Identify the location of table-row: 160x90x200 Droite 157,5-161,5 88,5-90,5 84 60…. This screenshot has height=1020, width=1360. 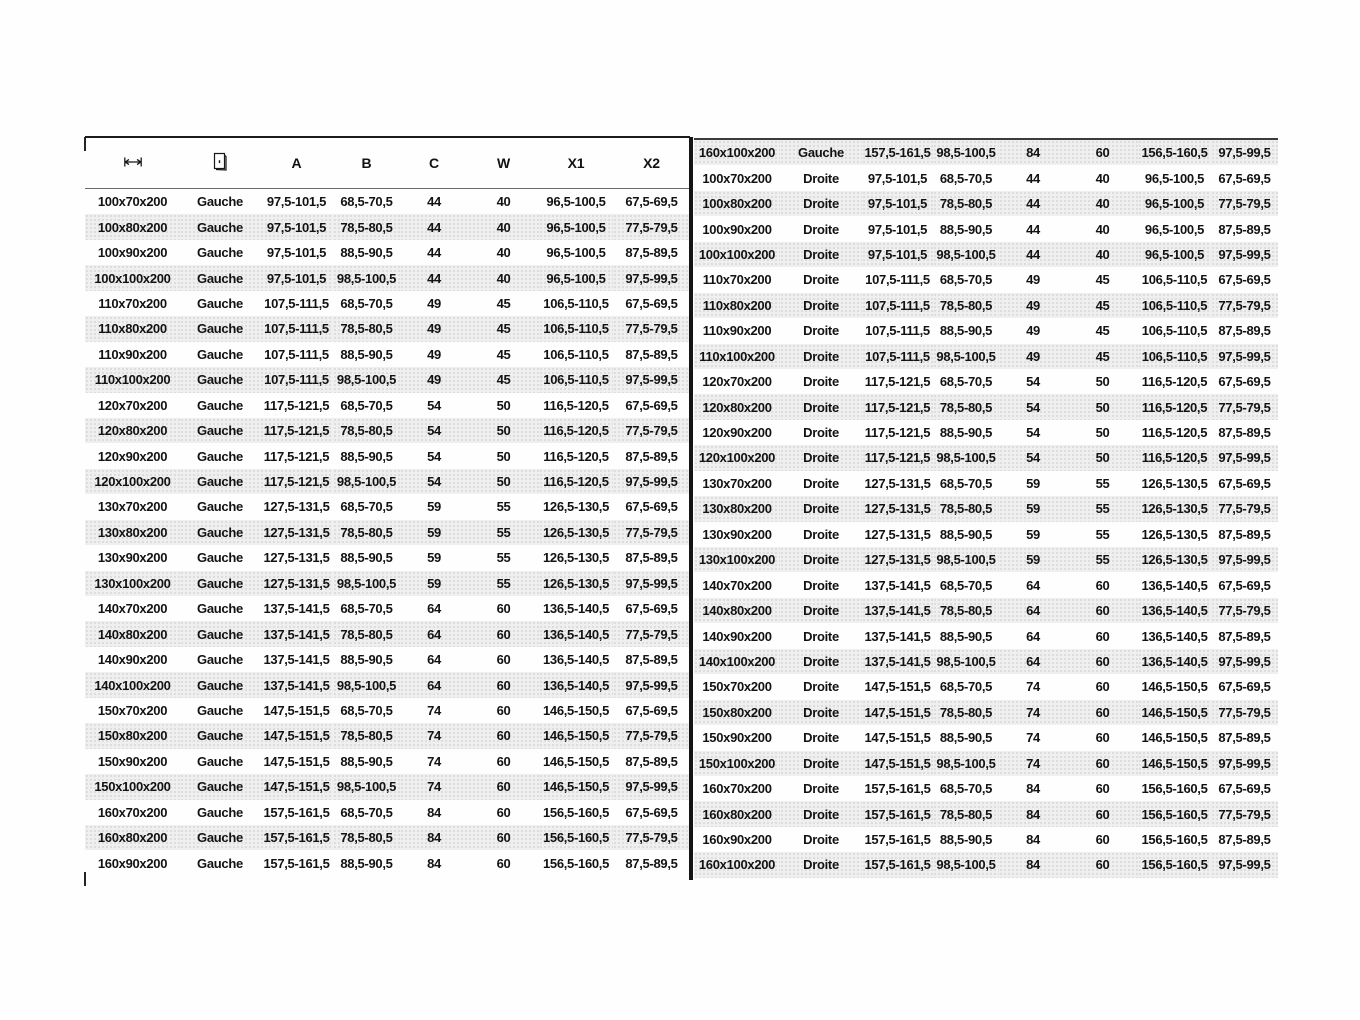
(986, 839).